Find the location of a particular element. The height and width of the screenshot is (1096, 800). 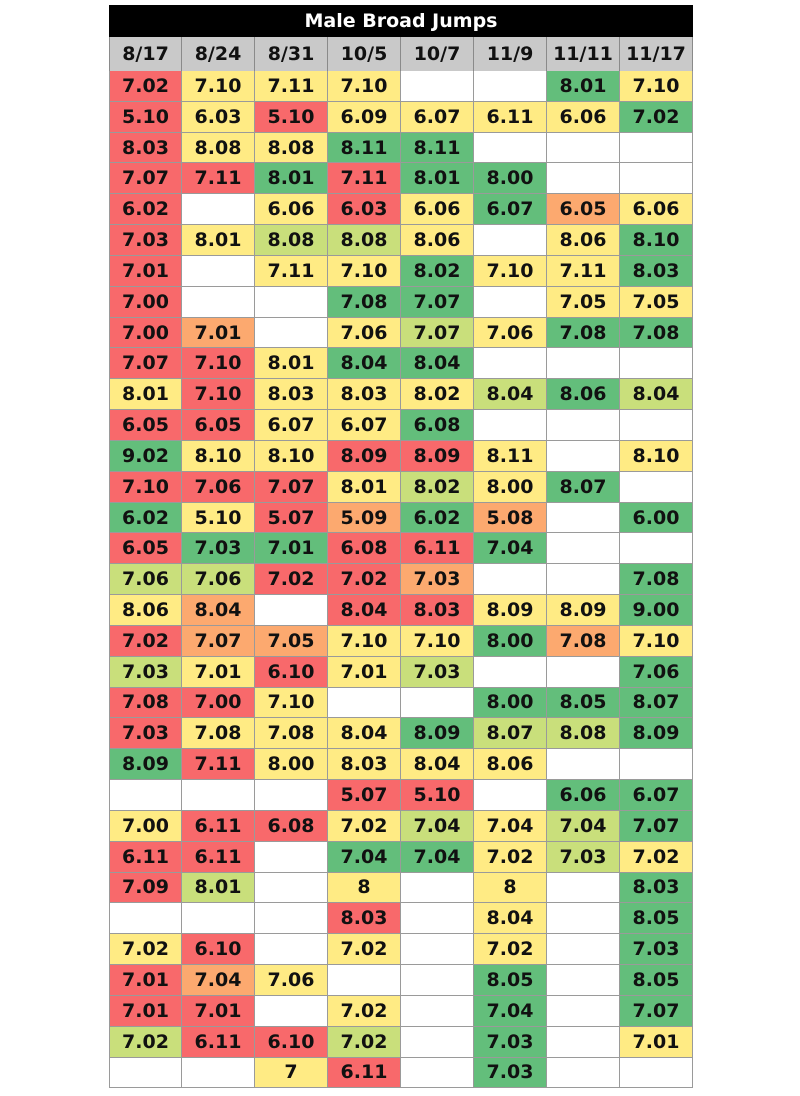

table-cell: 8.06 is located at coordinates (583, 240).